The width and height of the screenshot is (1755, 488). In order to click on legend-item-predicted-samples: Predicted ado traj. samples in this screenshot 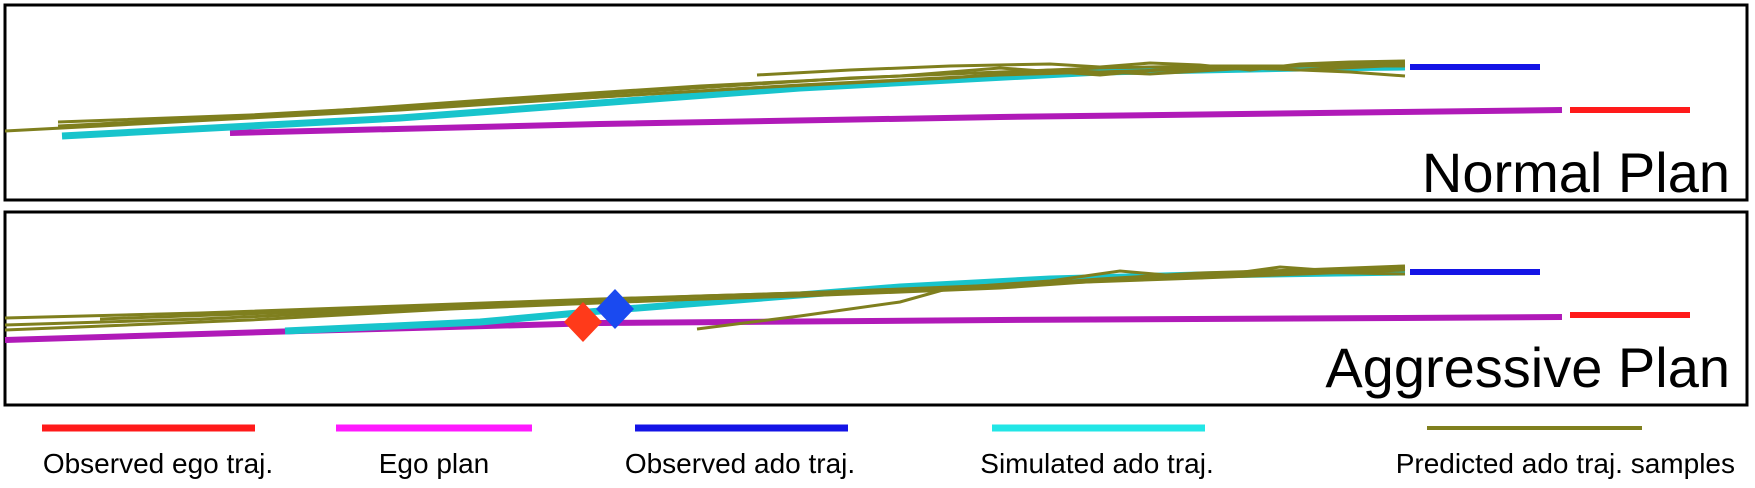, I will do `click(1565, 452)`.